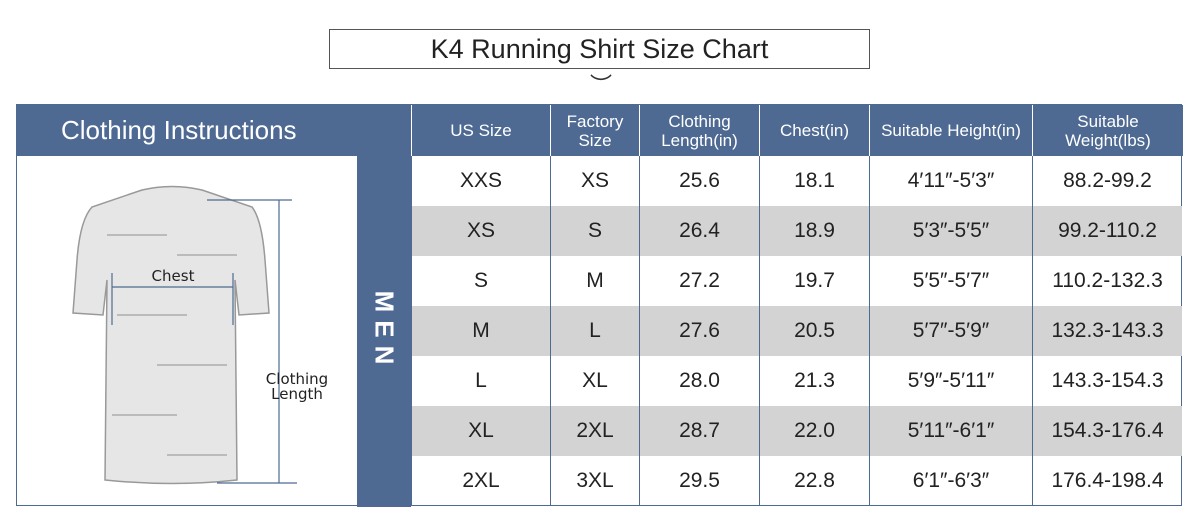 The width and height of the screenshot is (1200, 525). I want to click on length-label-2: Length, so click(297, 394).